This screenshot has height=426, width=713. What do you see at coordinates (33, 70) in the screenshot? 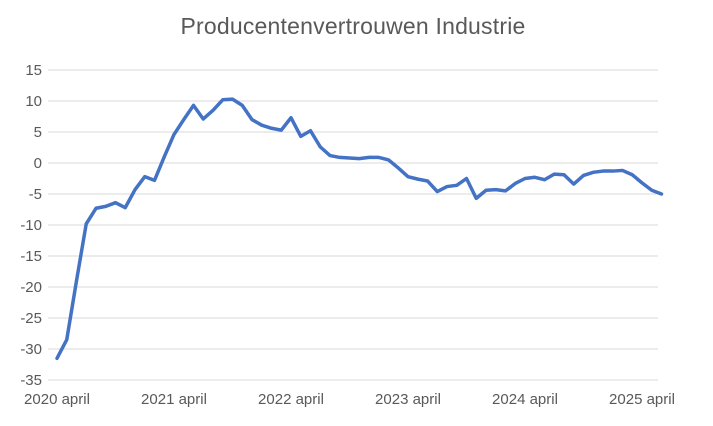
I see `y-axis-tick-label: 15` at bounding box center [33, 70].